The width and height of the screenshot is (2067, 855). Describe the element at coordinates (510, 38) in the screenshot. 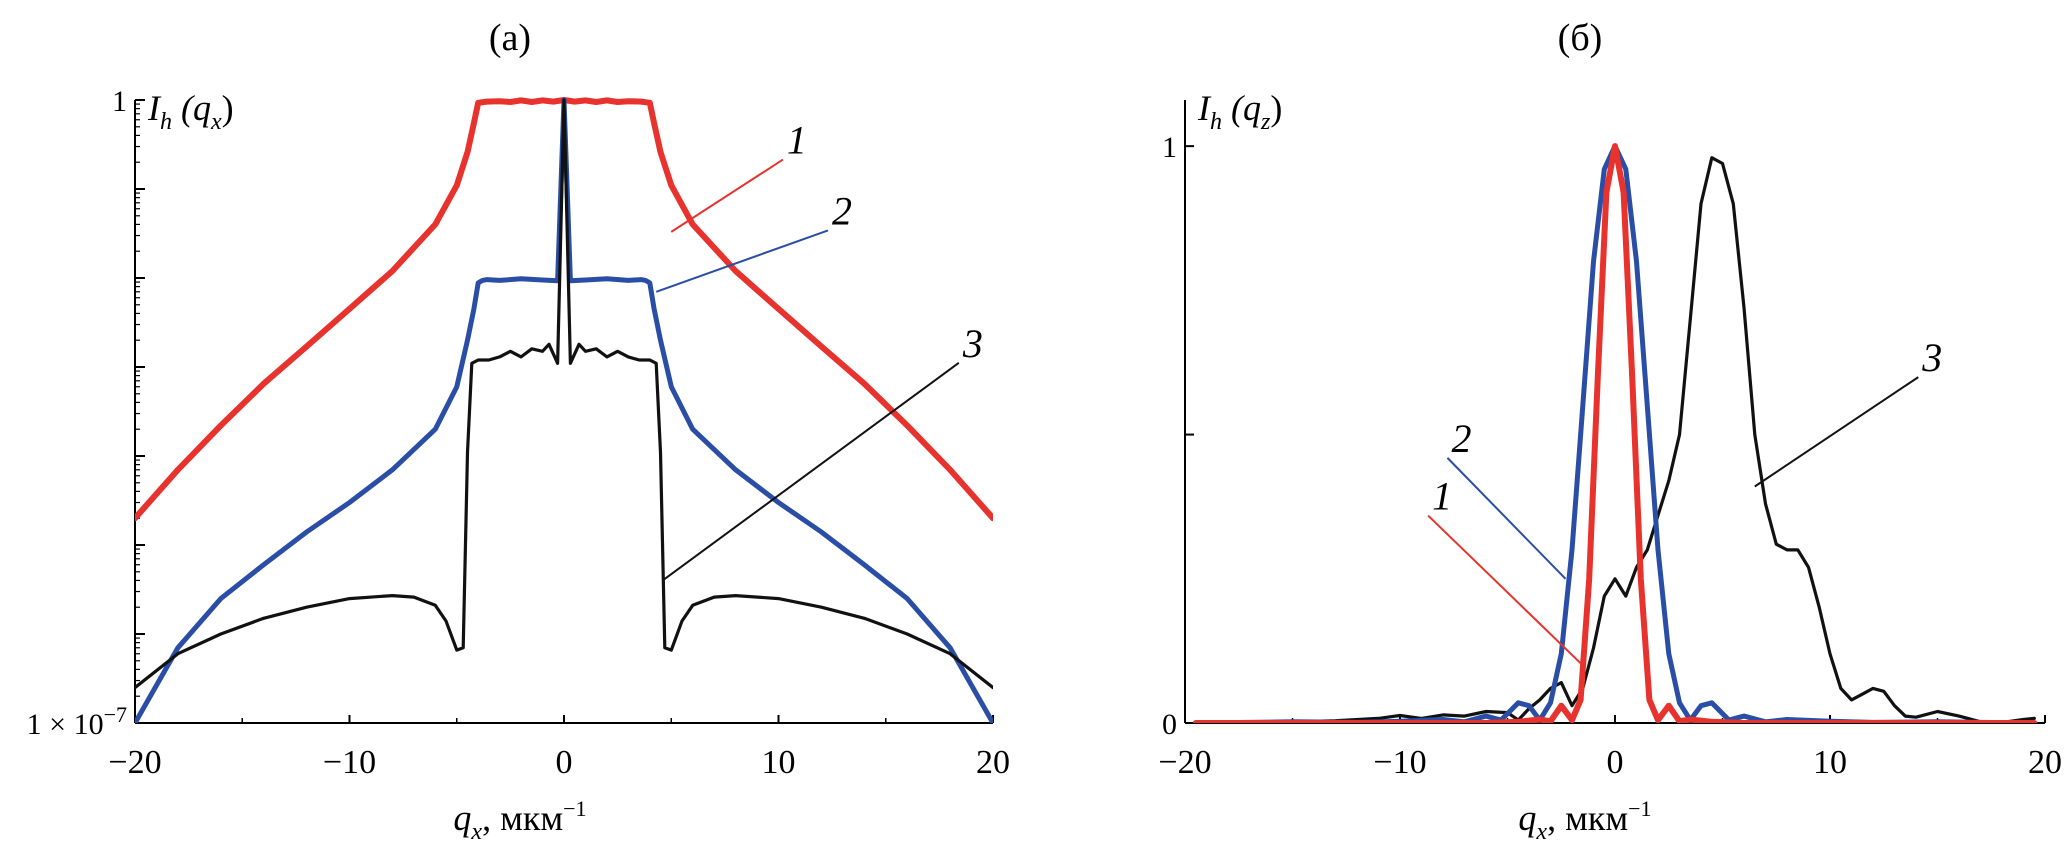

I see `panel-title: (а)` at that location.